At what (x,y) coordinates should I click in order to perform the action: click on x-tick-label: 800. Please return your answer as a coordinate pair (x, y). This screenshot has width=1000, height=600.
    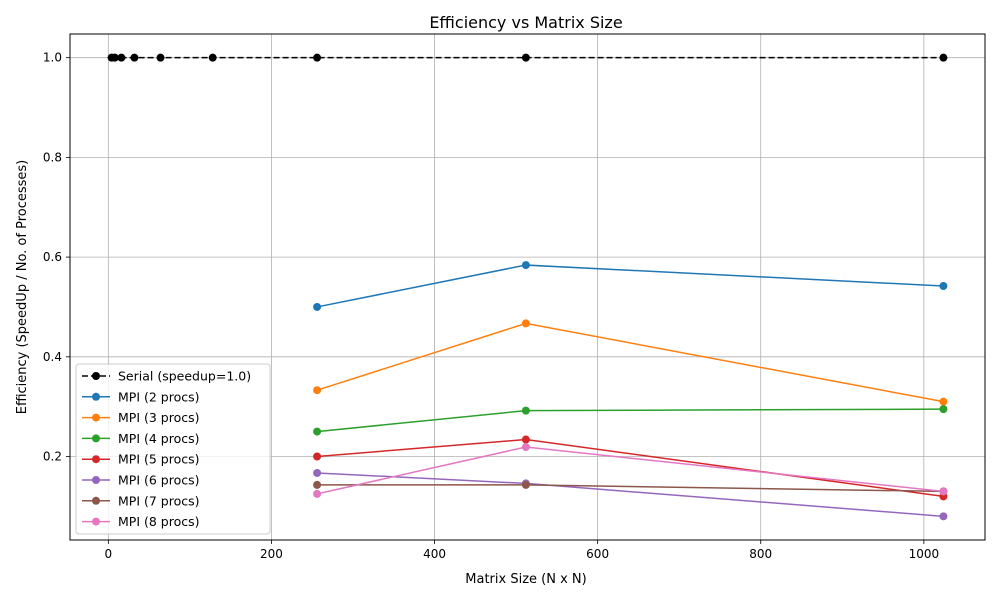
    Looking at the image, I should click on (760, 554).